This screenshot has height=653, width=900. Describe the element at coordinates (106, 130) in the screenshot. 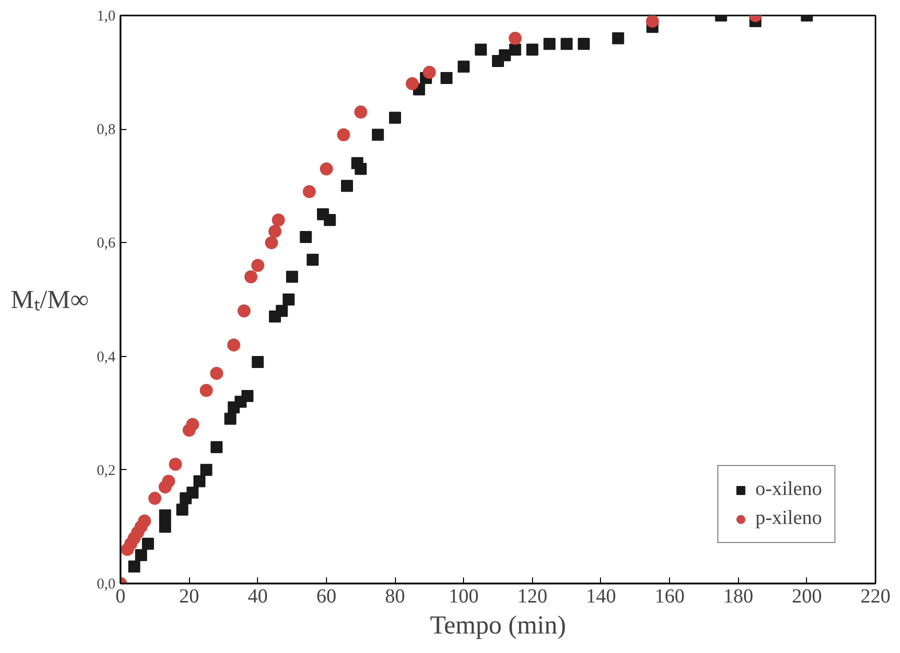

I see `y-tick-label: 0,8` at that location.